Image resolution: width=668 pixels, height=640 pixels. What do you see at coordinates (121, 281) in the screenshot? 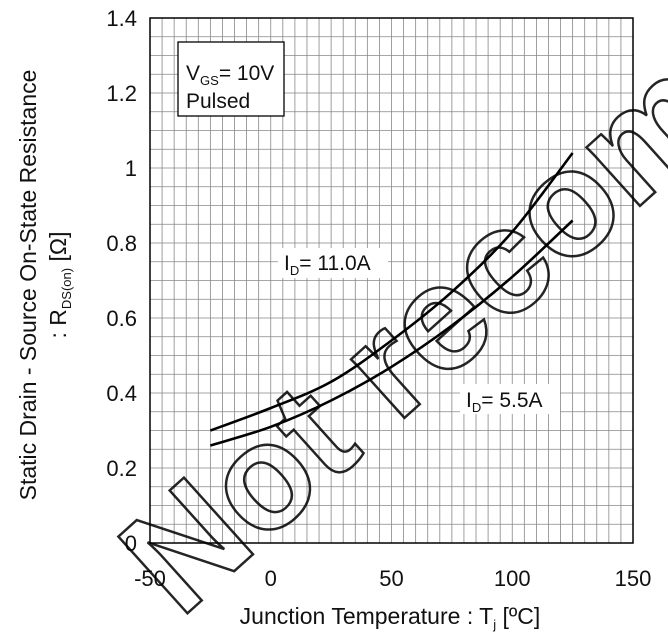
I see `y-tick-labels: 0 0.2 0.4 0.6 0.8 1 1.2 1.4` at bounding box center [121, 281].